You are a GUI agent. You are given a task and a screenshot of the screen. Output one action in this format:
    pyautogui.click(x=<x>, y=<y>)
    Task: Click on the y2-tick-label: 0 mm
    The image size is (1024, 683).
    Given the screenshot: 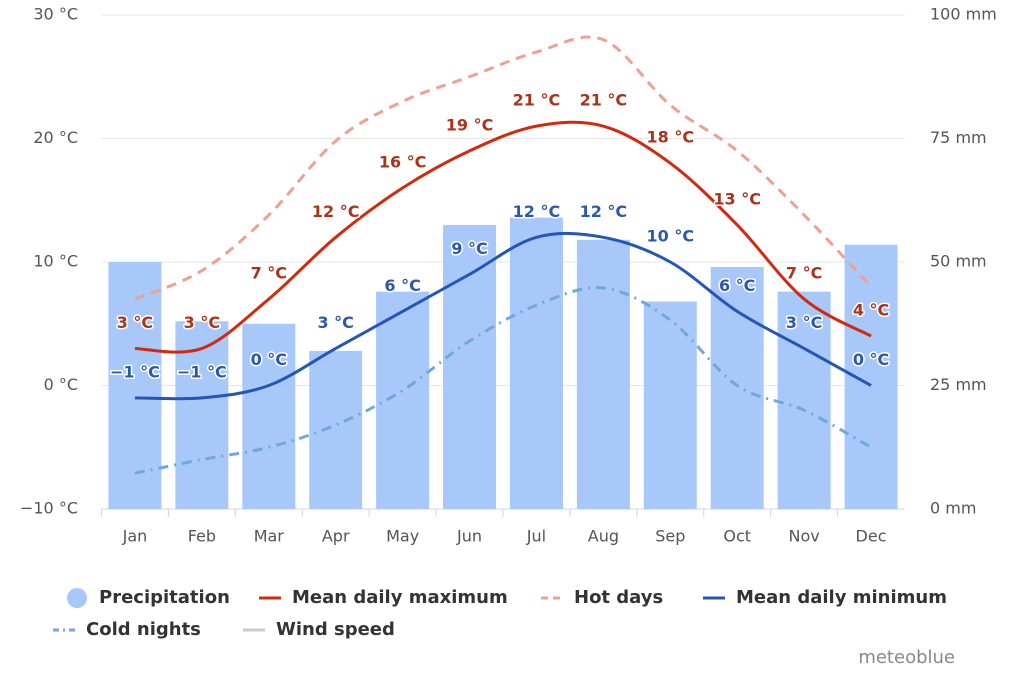 What is the action you would take?
    pyautogui.click(x=953, y=508)
    